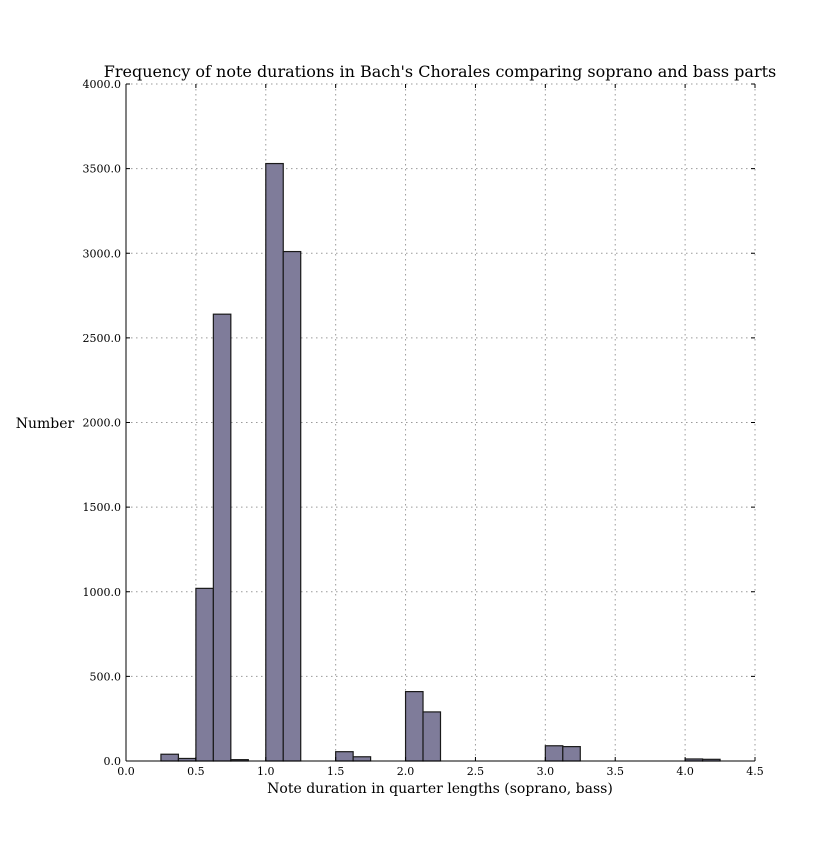  What do you see at coordinates (546, 771) in the screenshot?
I see `x-tick-label: 3.0` at bounding box center [546, 771].